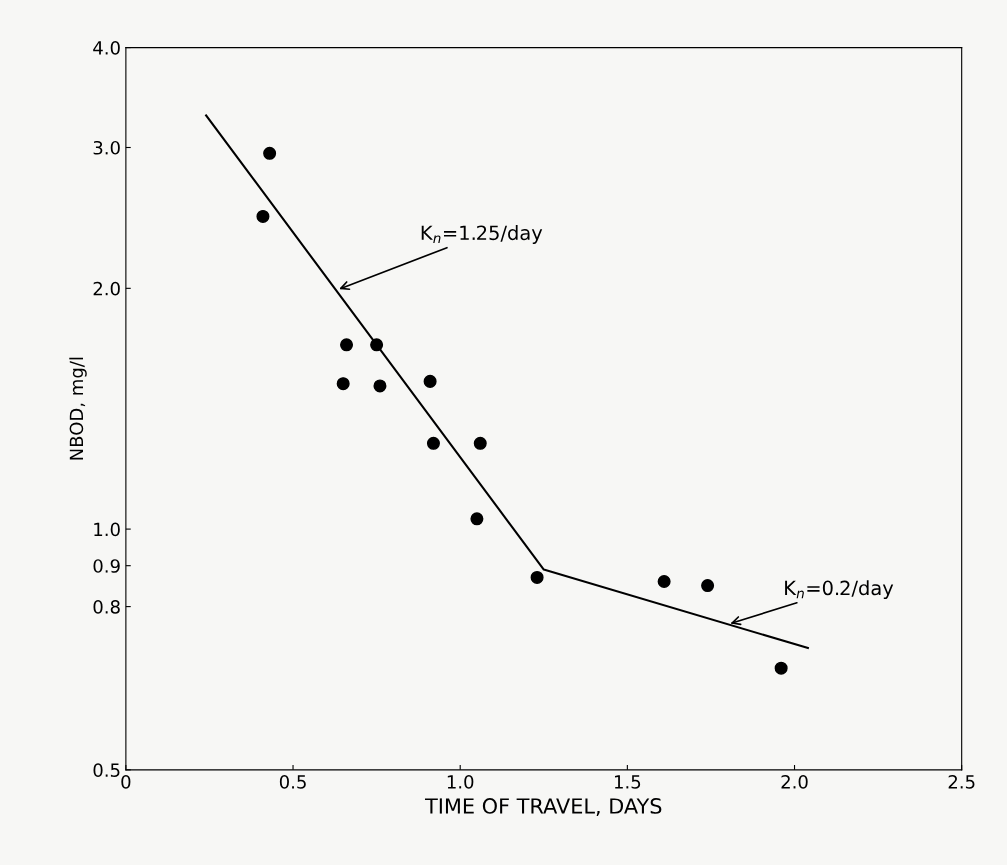  Describe the element at coordinates (627, 782) in the screenshot. I see `x-tick-label: 1.5` at that location.